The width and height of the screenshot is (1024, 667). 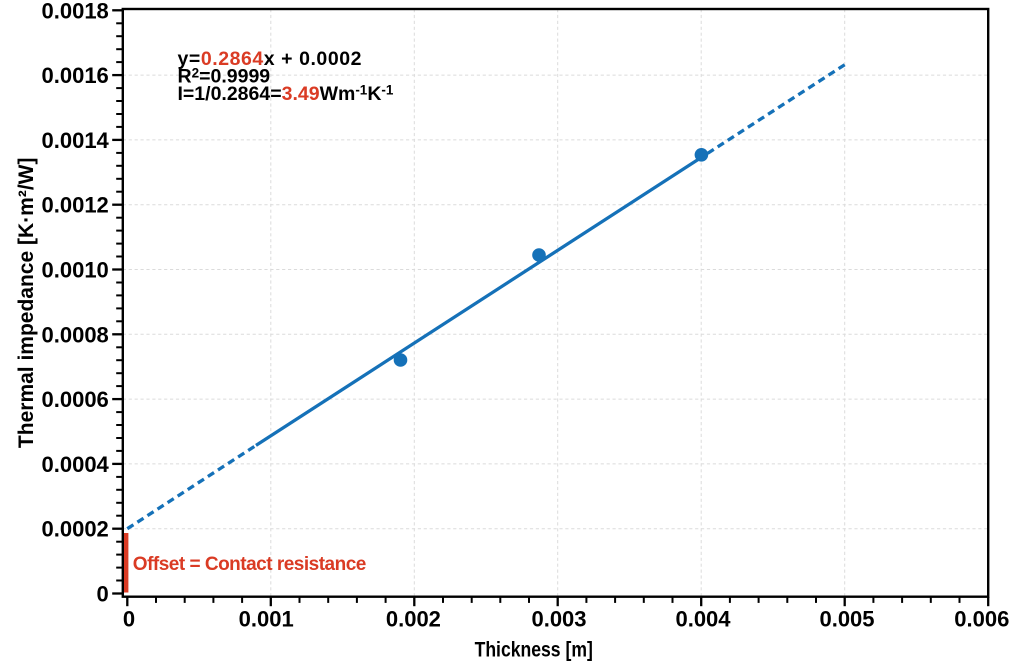 What do you see at coordinates (75, 529) in the screenshot?
I see `svg-text: 0.0002` at bounding box center [75, 529].